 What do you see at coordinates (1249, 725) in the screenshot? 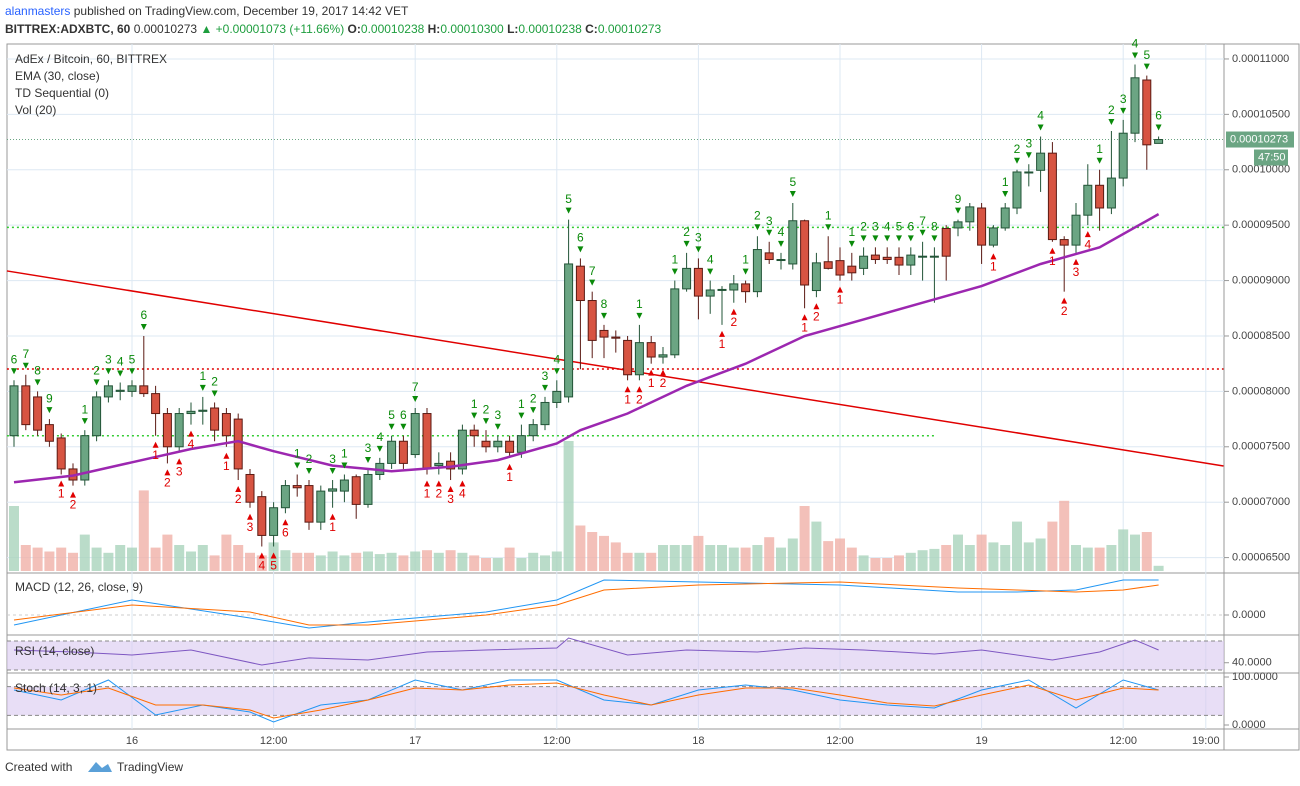
I see `y-tick-label: 0.0000` at bounding box center [1249, 725].